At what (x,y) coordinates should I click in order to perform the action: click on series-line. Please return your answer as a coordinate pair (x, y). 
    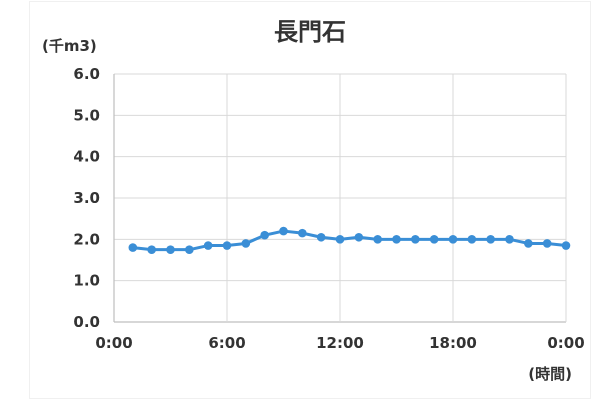
    Looking at the image, I should click on (349, 240).